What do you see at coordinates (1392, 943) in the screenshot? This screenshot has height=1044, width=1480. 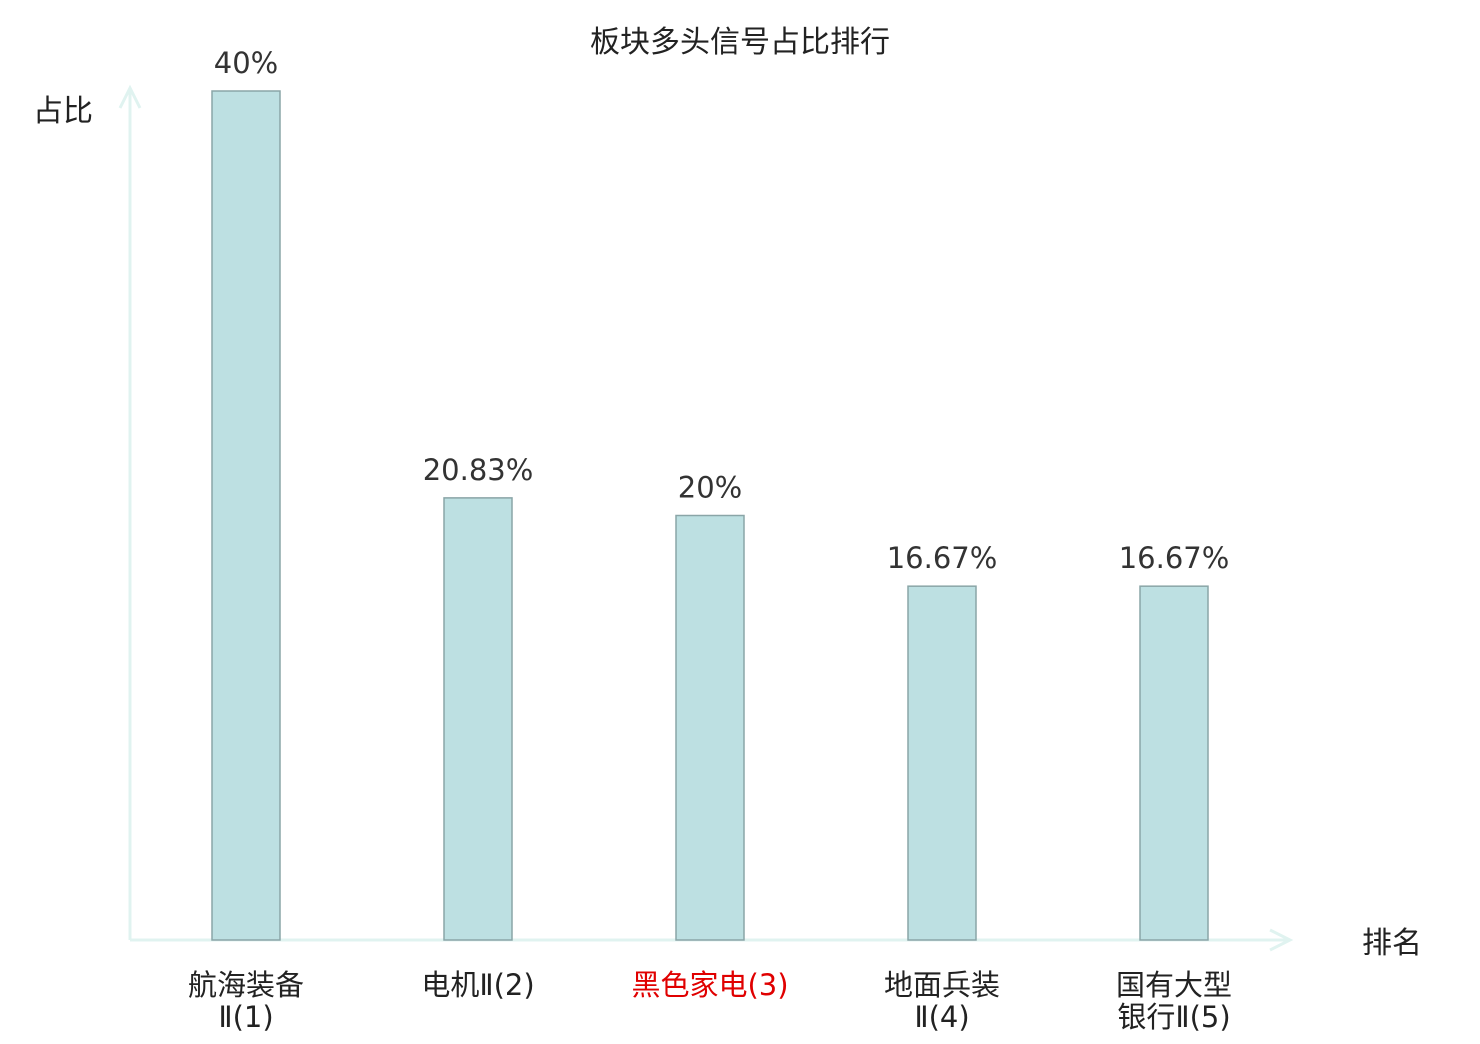 I see `x-axis-label: 排名` at bounding box center [1392, 943].